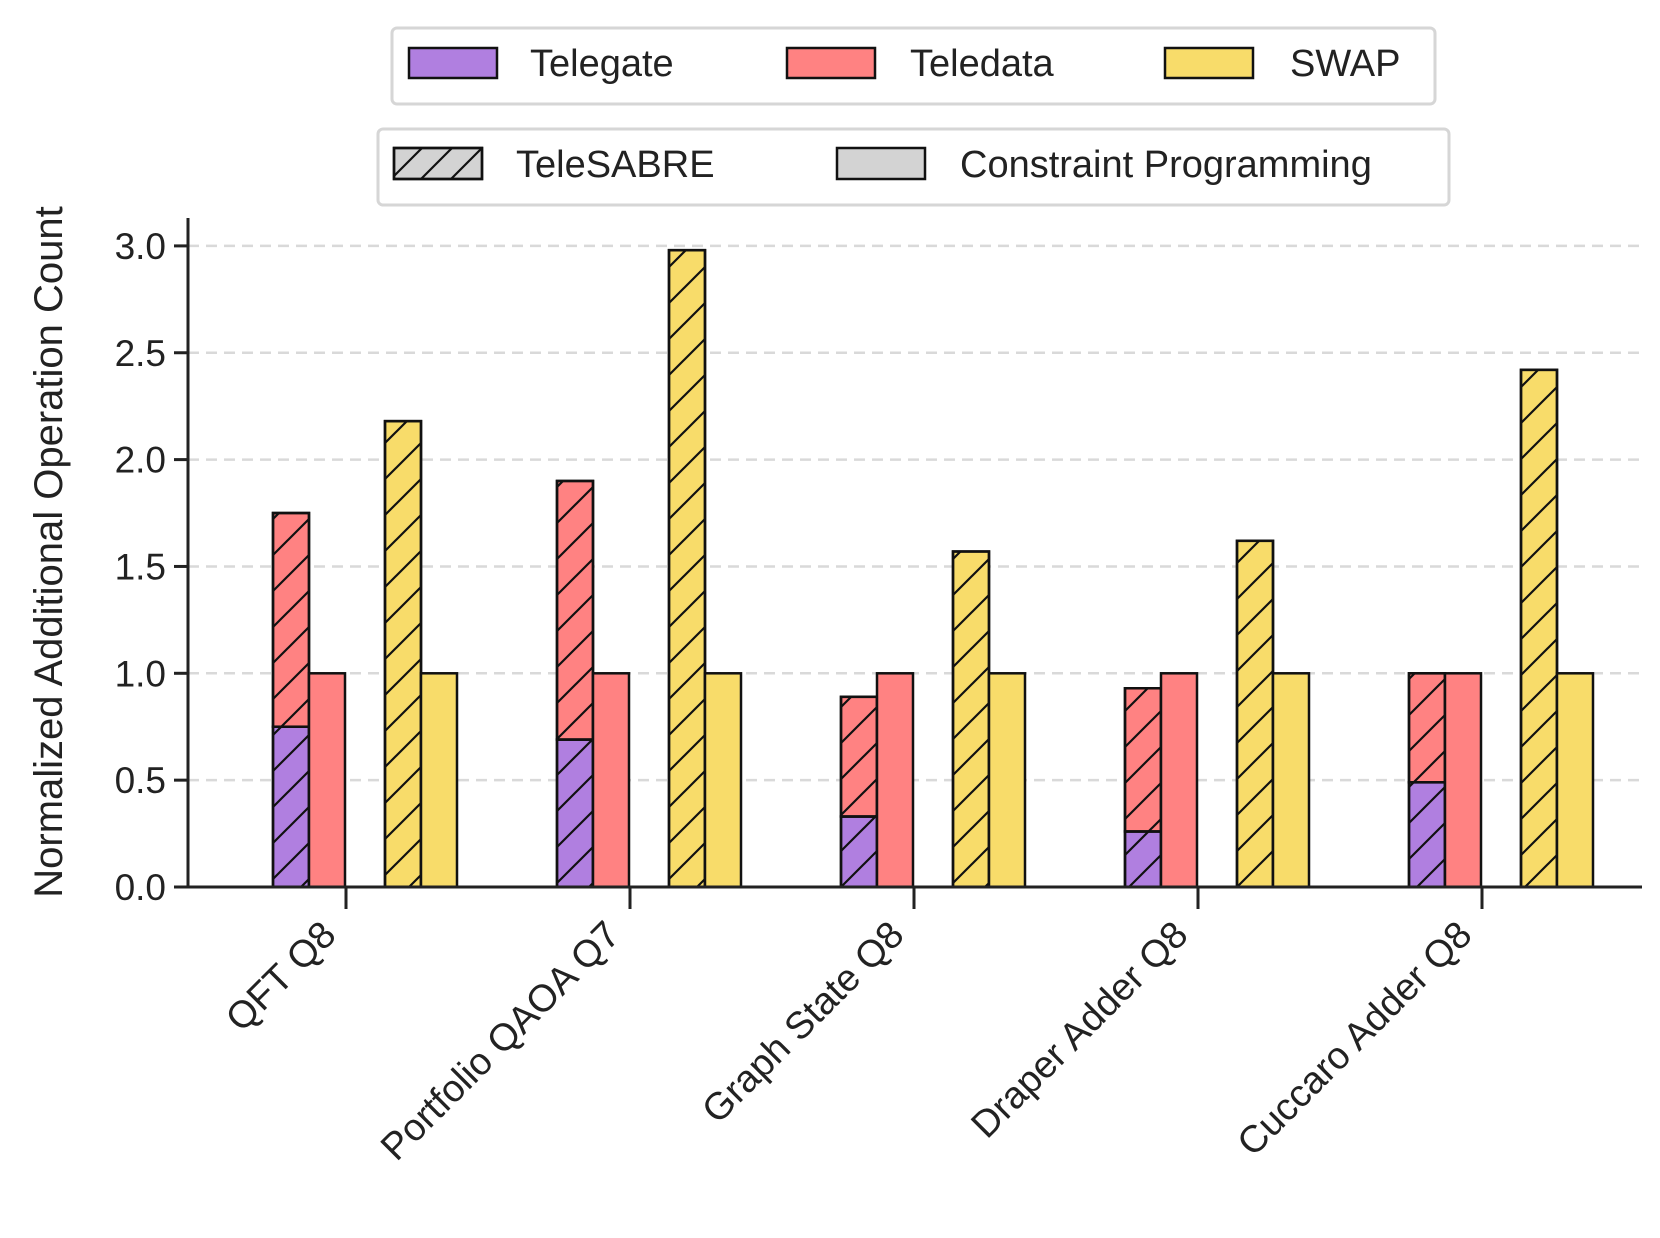  I want to click on legend-swatch-telesabre-hatch, so click(438, 163).